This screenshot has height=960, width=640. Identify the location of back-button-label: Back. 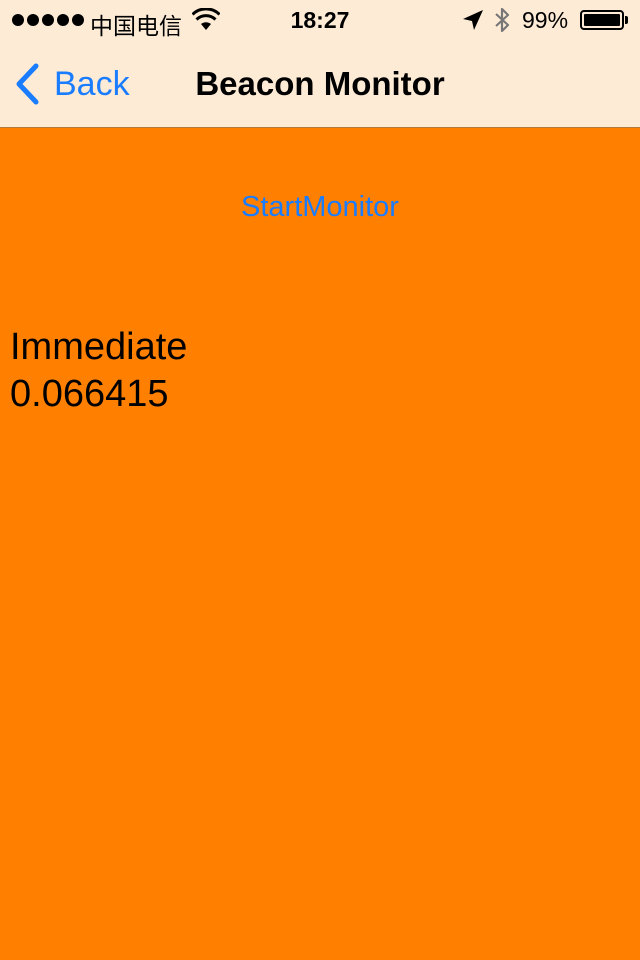
(92, 83).